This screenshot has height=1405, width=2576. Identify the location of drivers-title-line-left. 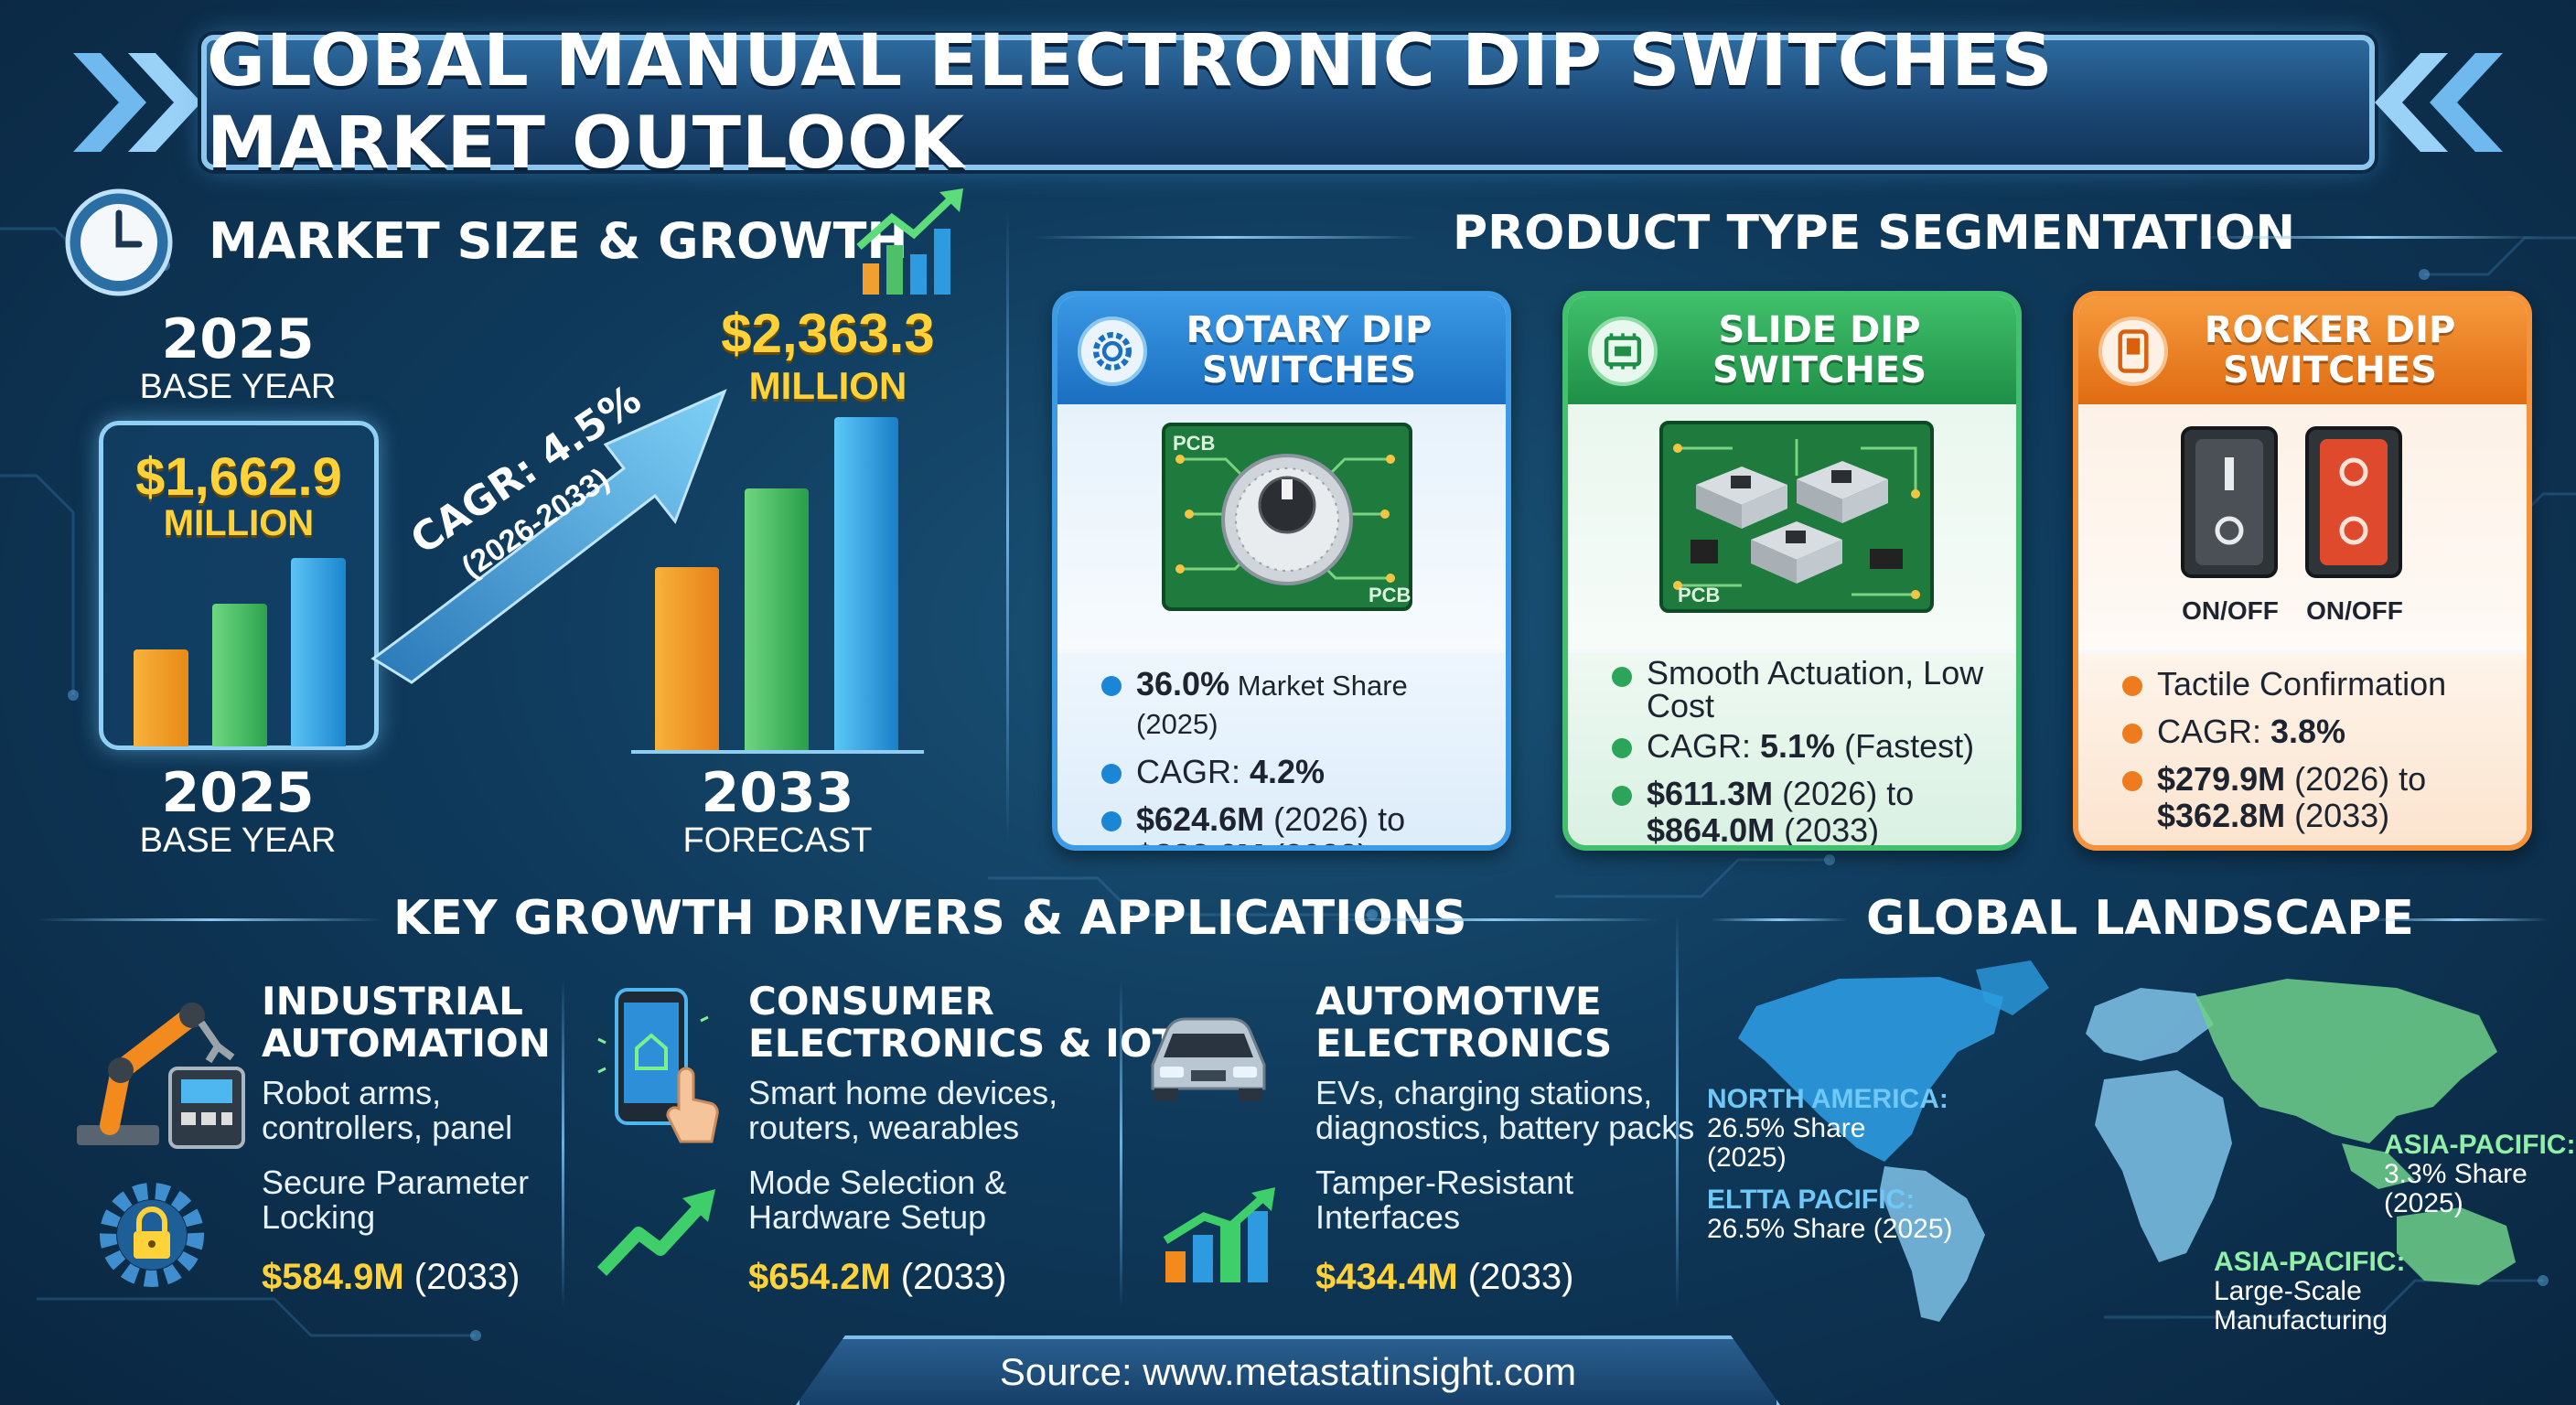
(210, 920).